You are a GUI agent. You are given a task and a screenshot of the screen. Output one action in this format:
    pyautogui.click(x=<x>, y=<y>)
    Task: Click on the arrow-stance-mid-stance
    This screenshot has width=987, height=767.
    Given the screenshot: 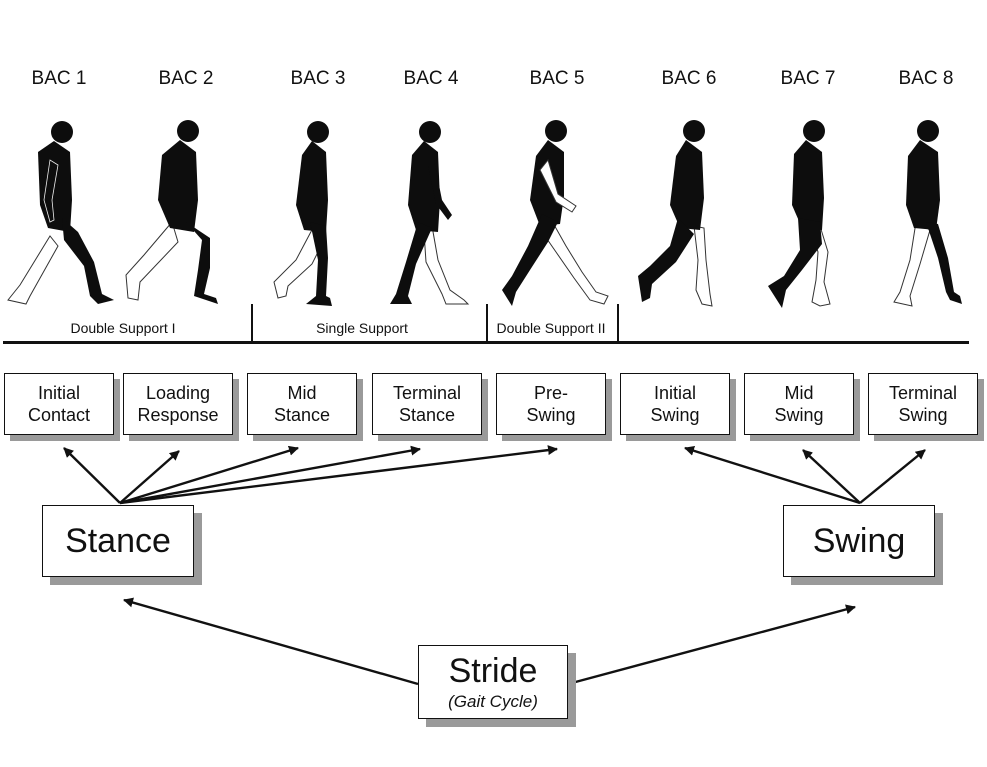 What is the action you would take?
    pyautogui.click(x=209, y=475)
    